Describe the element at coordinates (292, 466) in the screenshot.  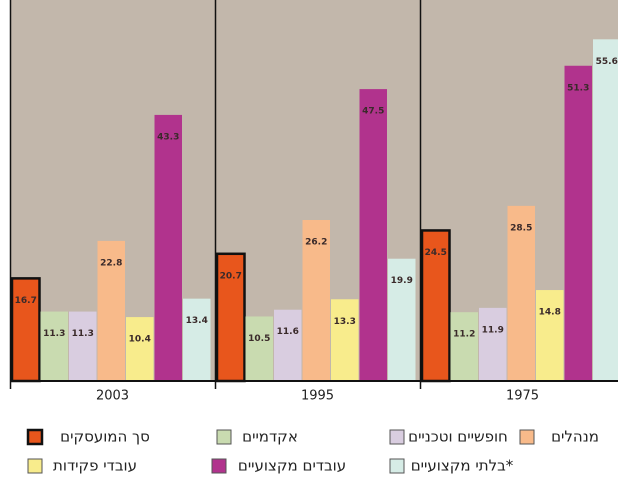
I see `legend-label: עובדים מקצועיים` at that location.